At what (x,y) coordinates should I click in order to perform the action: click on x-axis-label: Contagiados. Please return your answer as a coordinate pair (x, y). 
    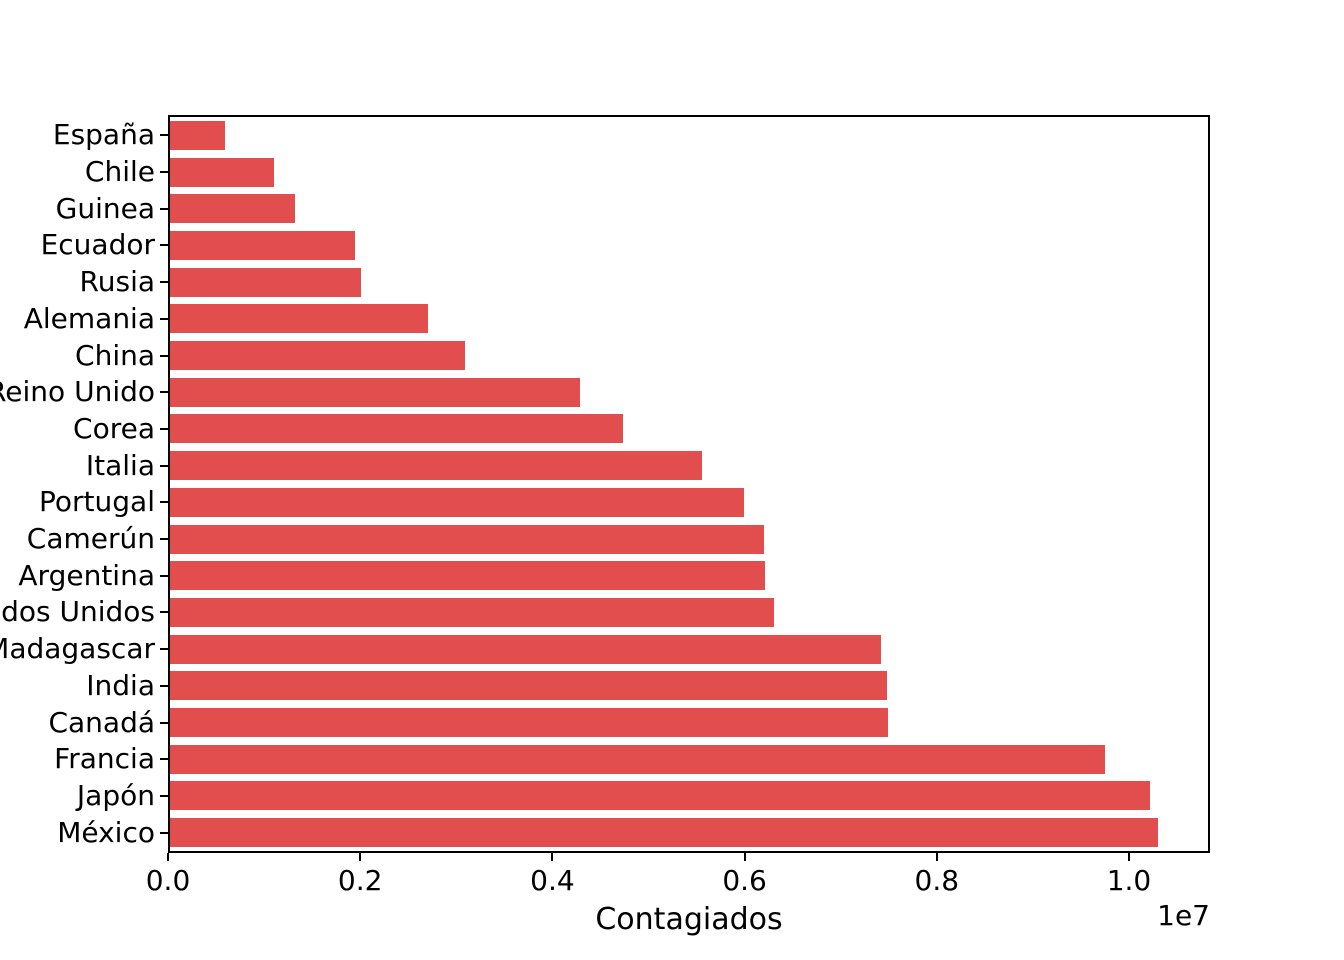
    Looking at the image, I should click on (689, 919).